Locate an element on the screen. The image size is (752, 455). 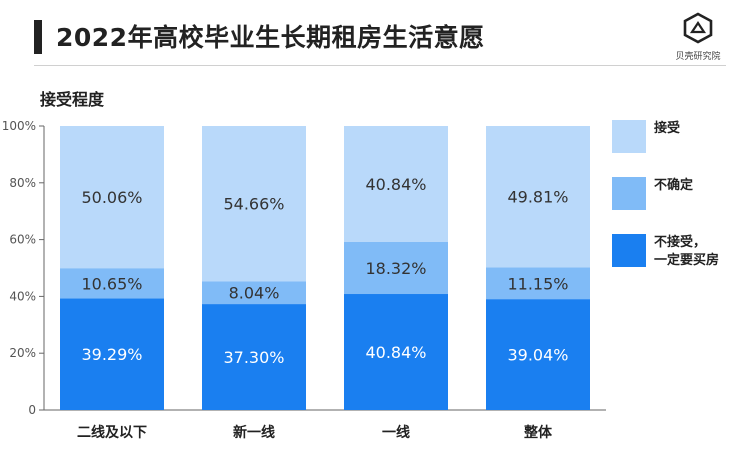
bar-value-label: 11.15% is located at coordinates (537, 283).